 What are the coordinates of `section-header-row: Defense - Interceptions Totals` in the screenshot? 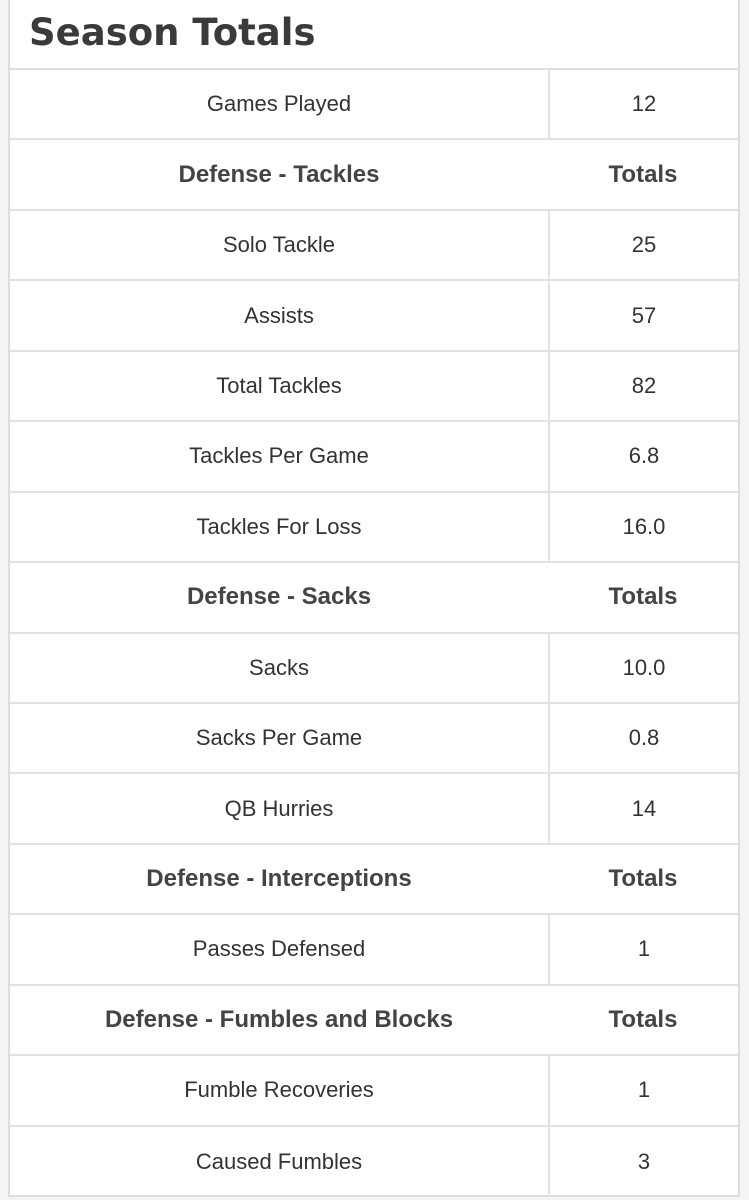 It's located at (374, 880).